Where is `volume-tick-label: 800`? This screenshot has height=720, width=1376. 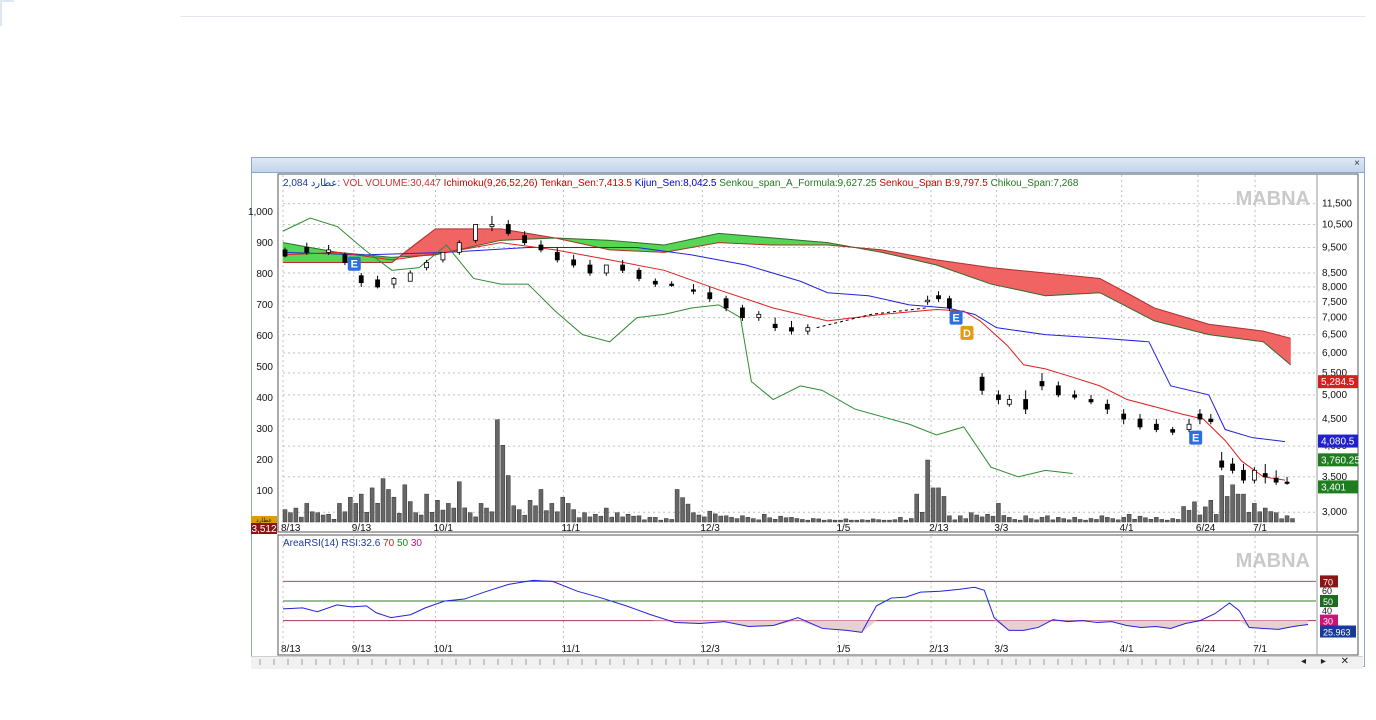
volume-tick-label: 800 is located at coordinates (264, 274).